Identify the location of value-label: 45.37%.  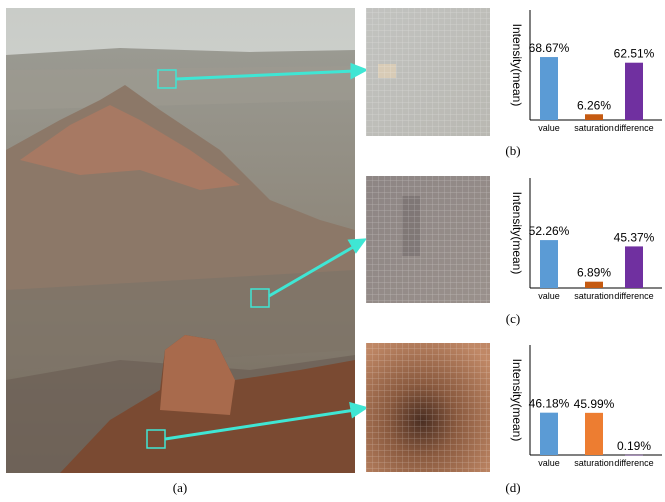
(634, 237).